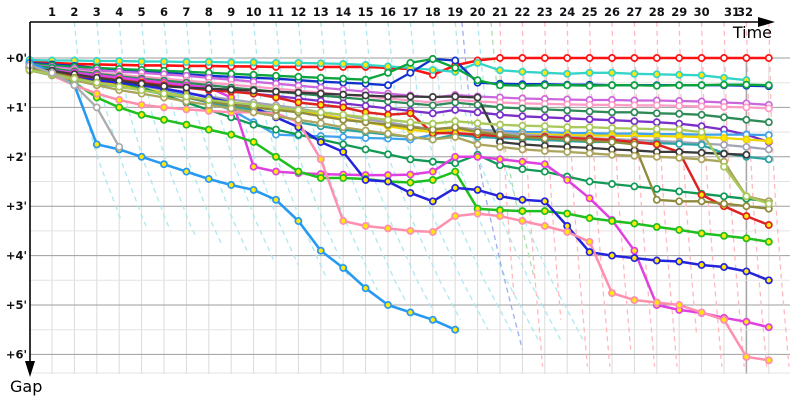 This screenshot has height=400, width=800. I want to click on y-tick-label-5: +5', so click(16, 305).